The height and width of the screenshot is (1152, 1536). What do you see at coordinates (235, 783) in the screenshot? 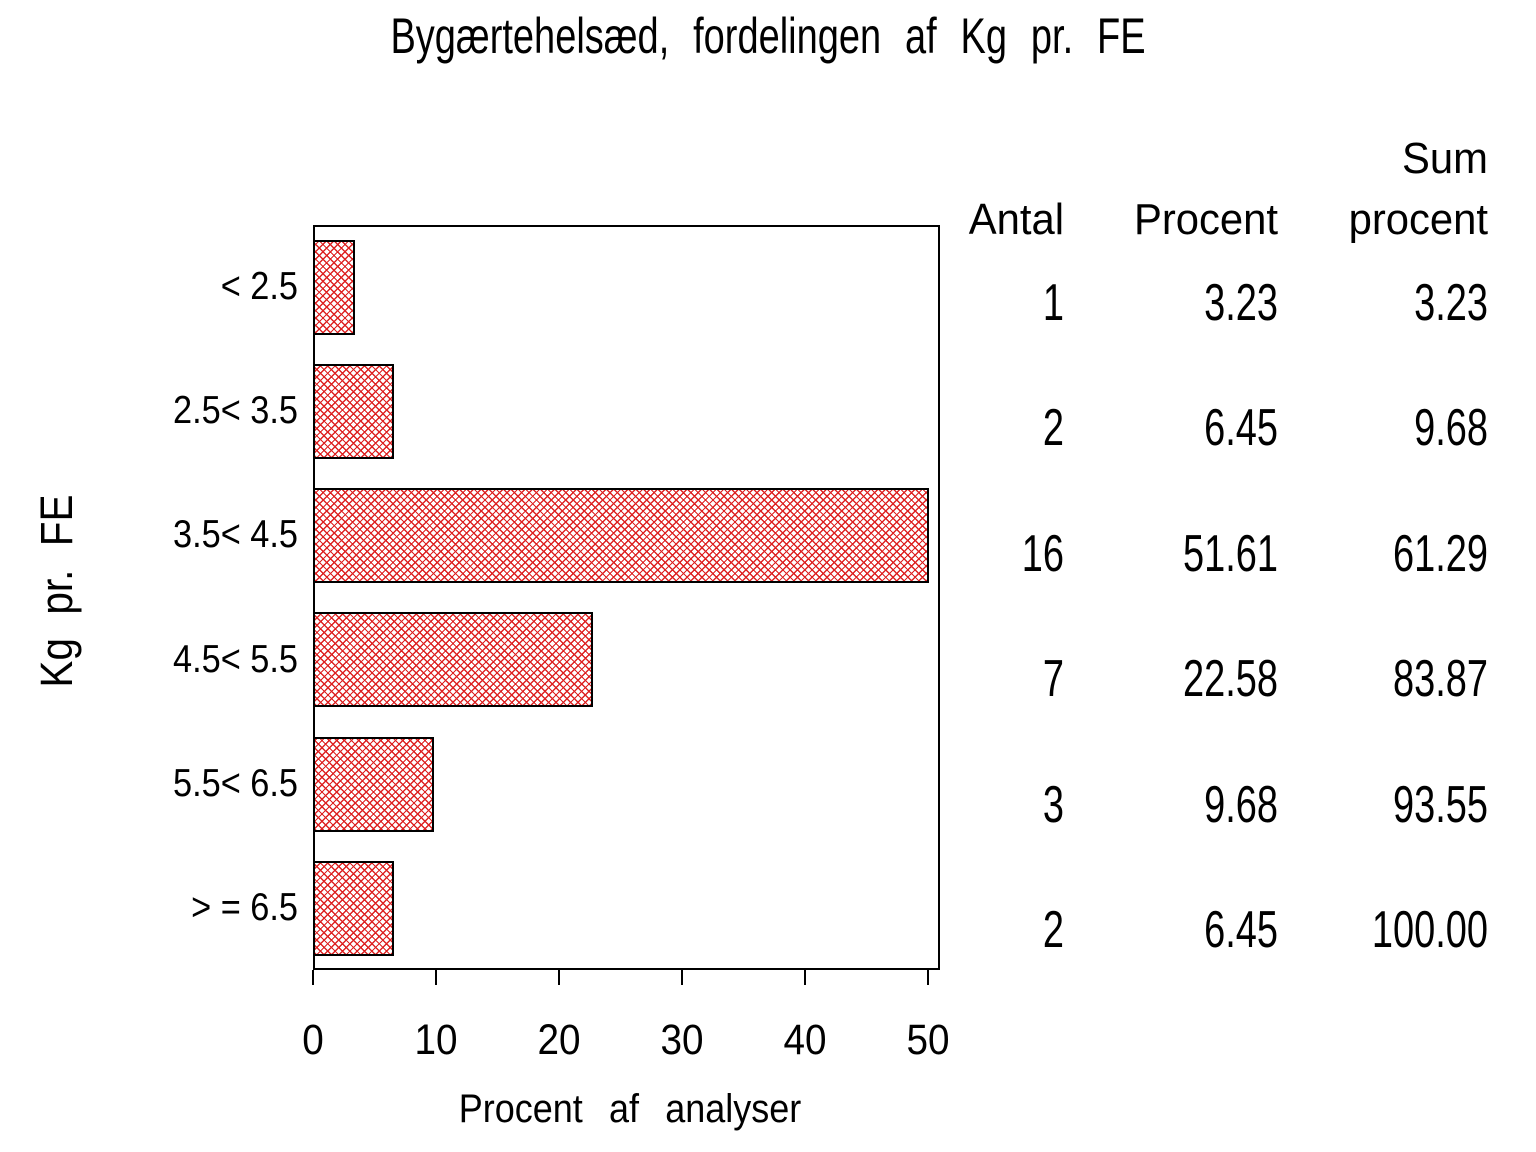
I see `category-label: 5.5< 6.5` at bounding box center [235, 783].